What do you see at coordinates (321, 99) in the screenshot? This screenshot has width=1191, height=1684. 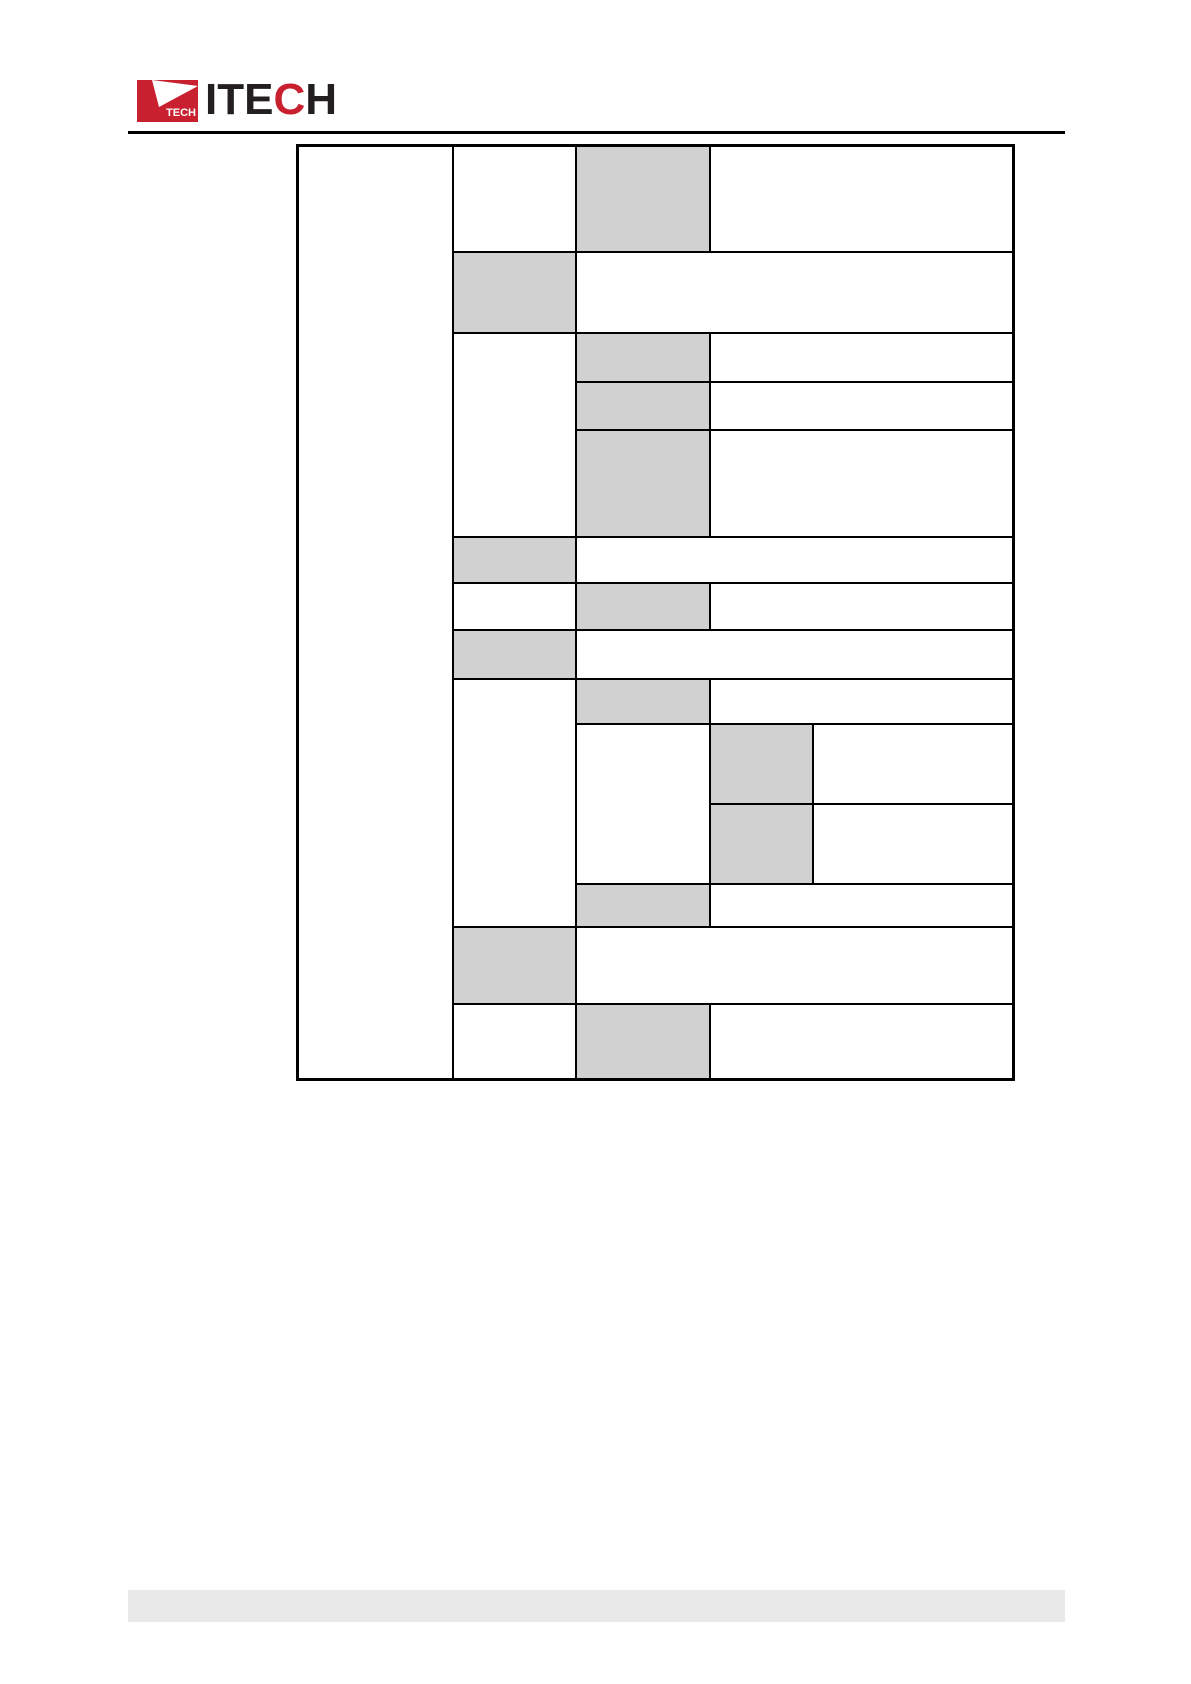 I see `logo-wordmark-h: H` at bounding box center [321, 99].